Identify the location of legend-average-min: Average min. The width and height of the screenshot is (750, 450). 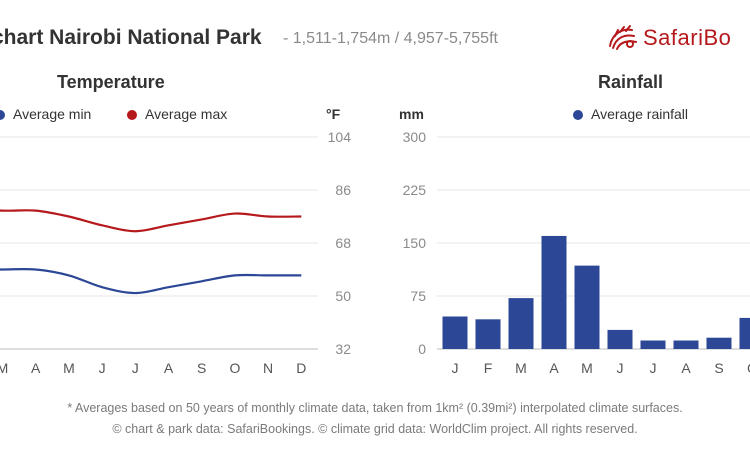
(45, 114).